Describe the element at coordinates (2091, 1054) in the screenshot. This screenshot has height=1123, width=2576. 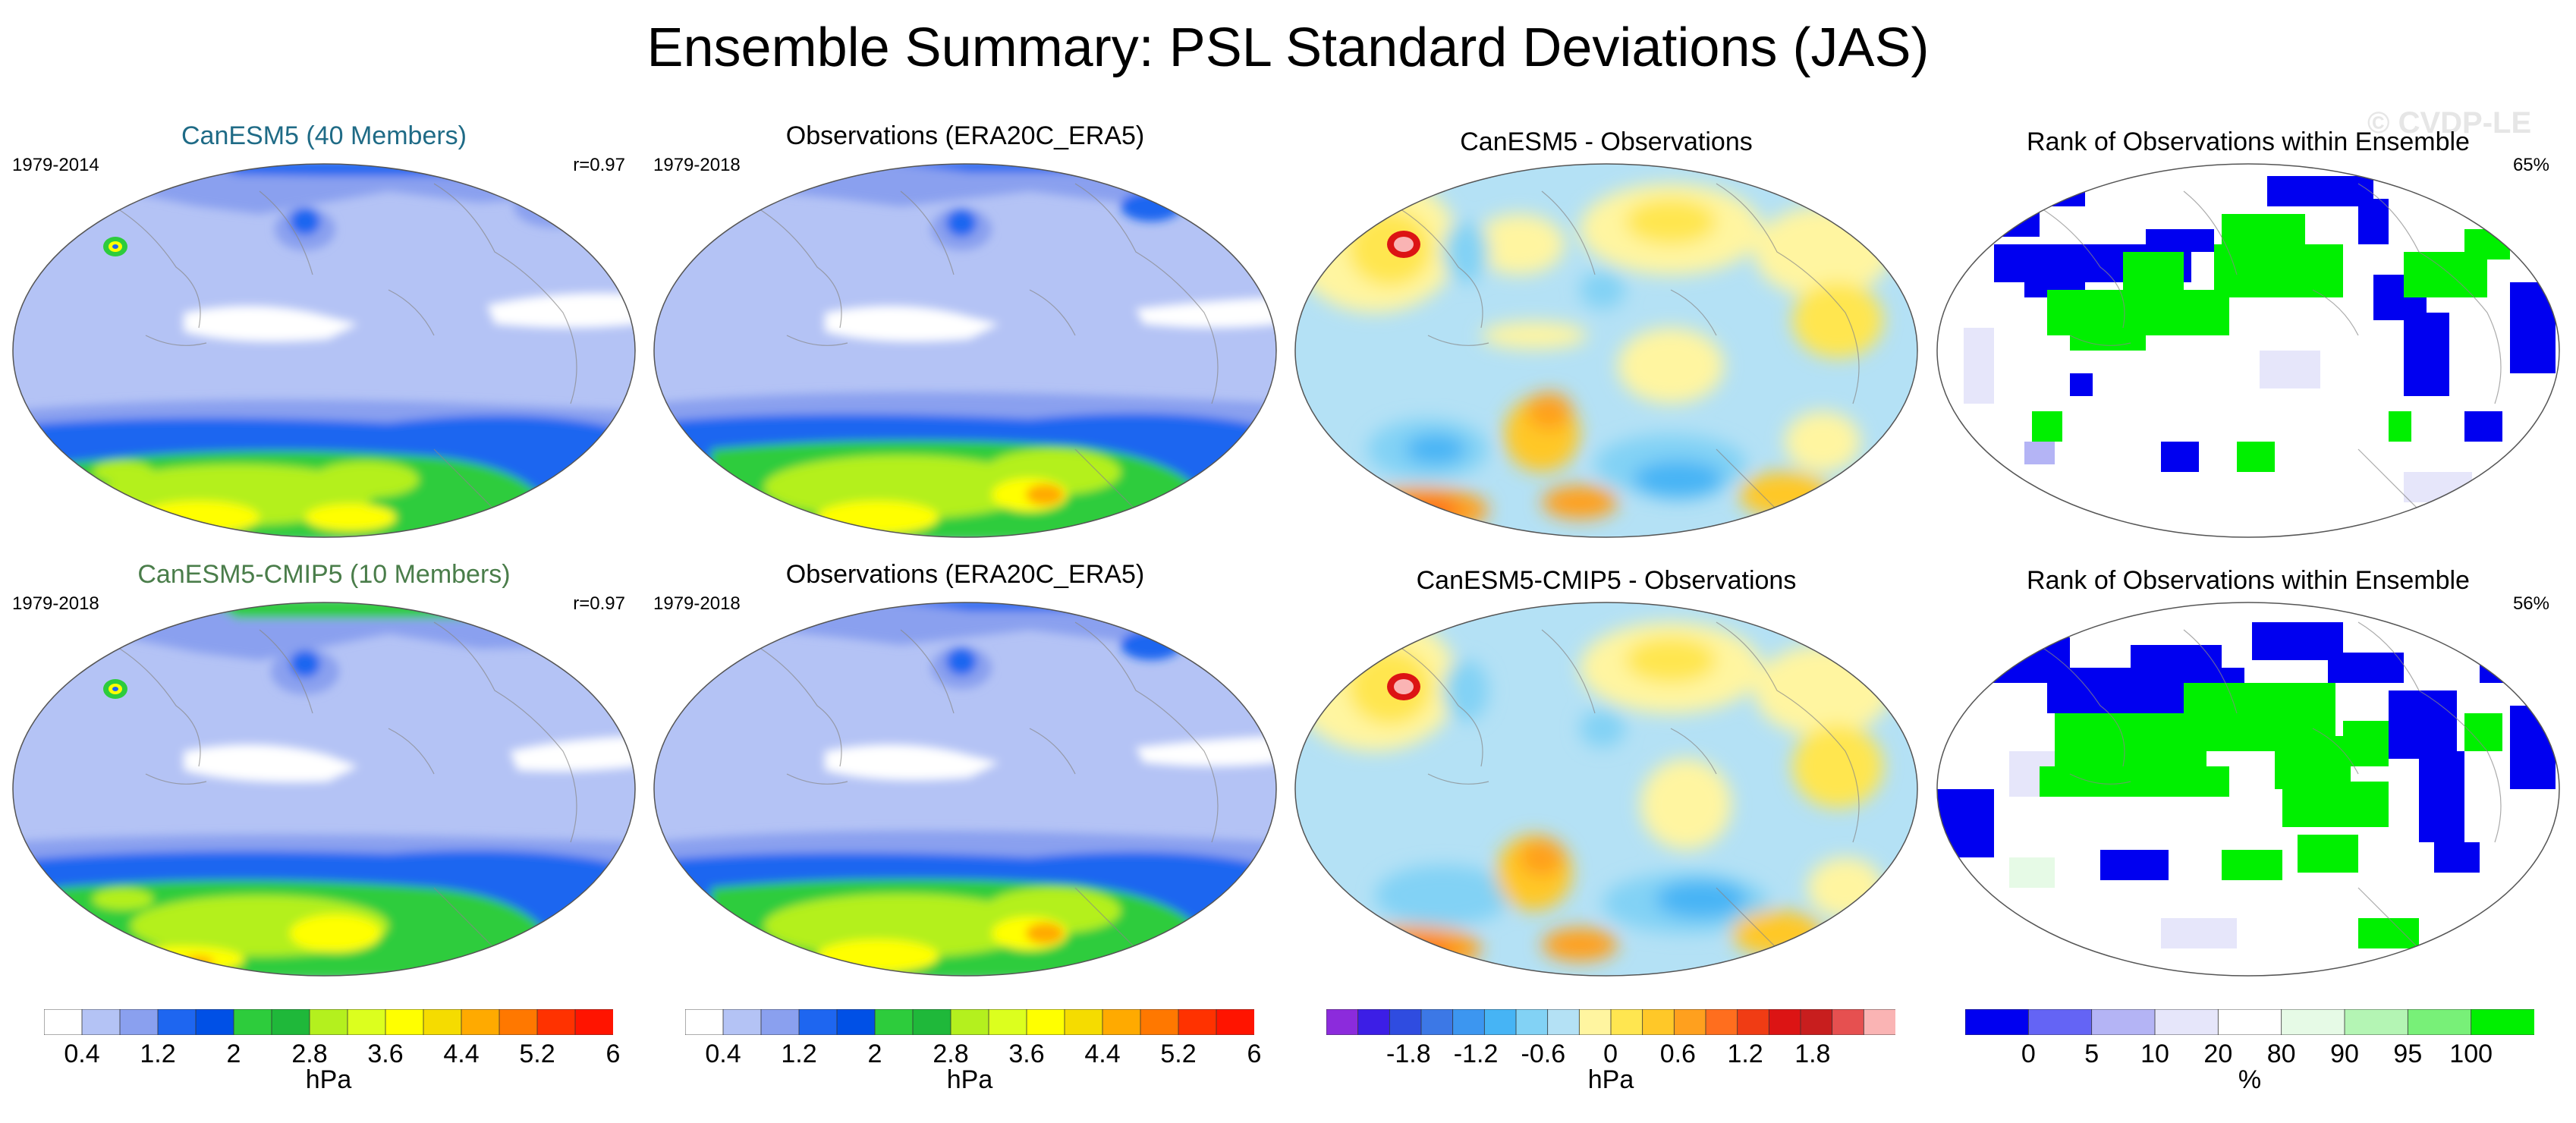
I see `colorbar-tick-label: 5` at that location.